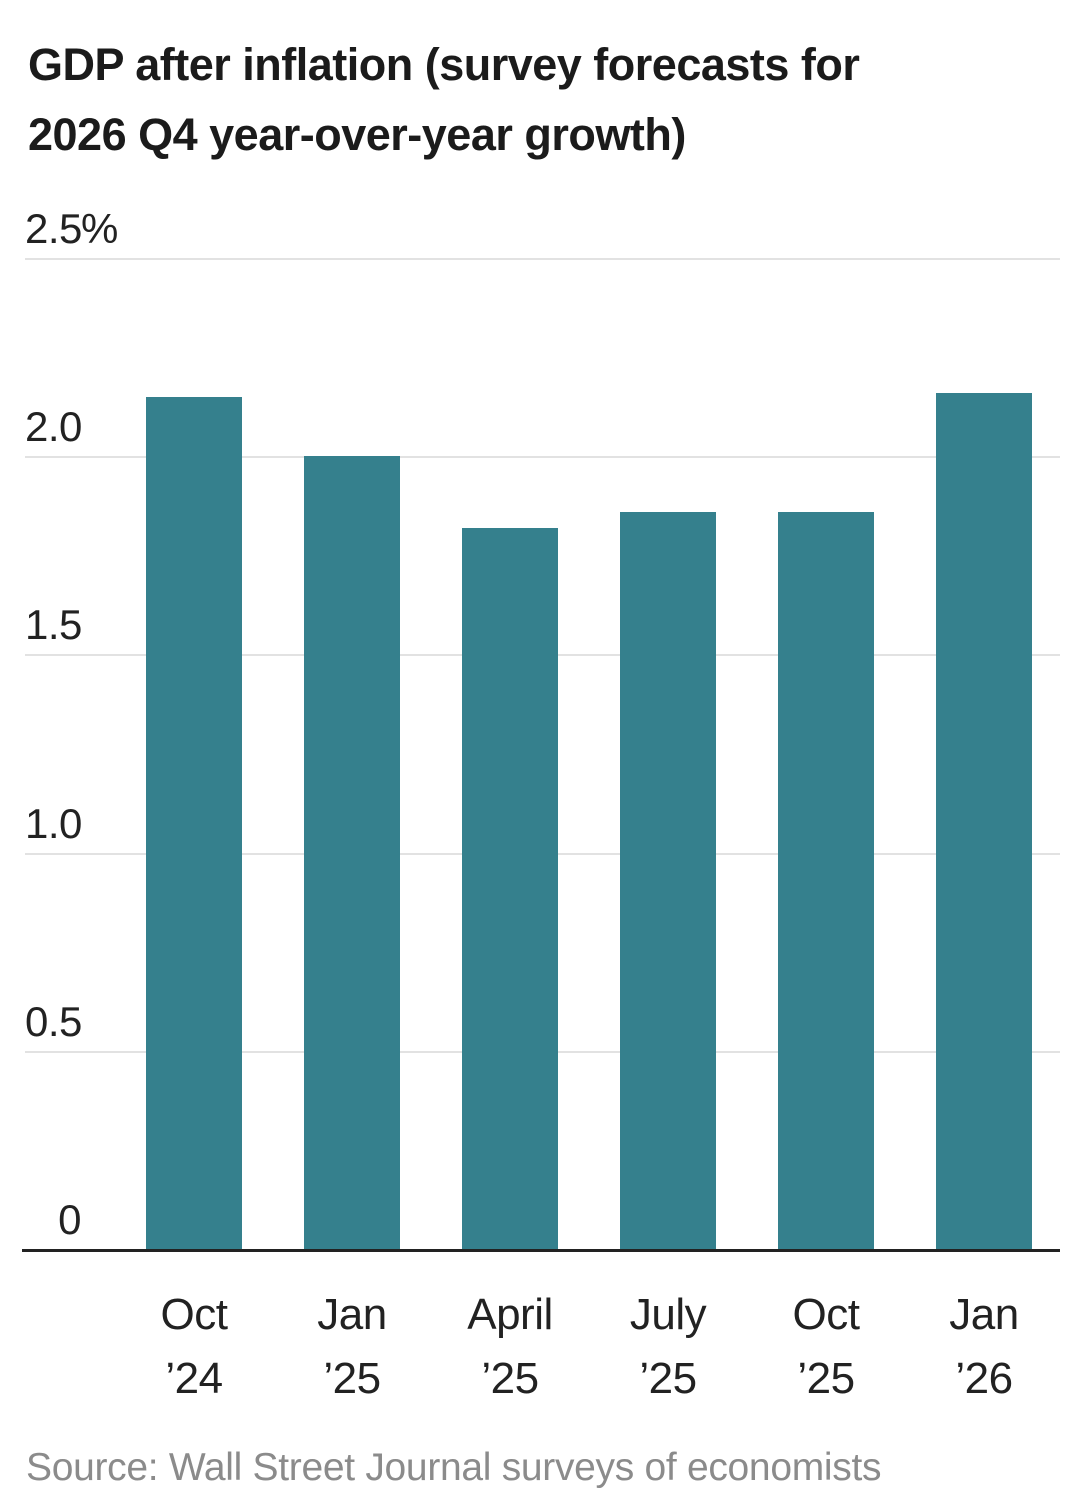 The image size is (1080, 1511). What do you see at coordinates (194, 823) in the screenshot?
I see `bar-oct-’24` at bounding box center [194, 823].